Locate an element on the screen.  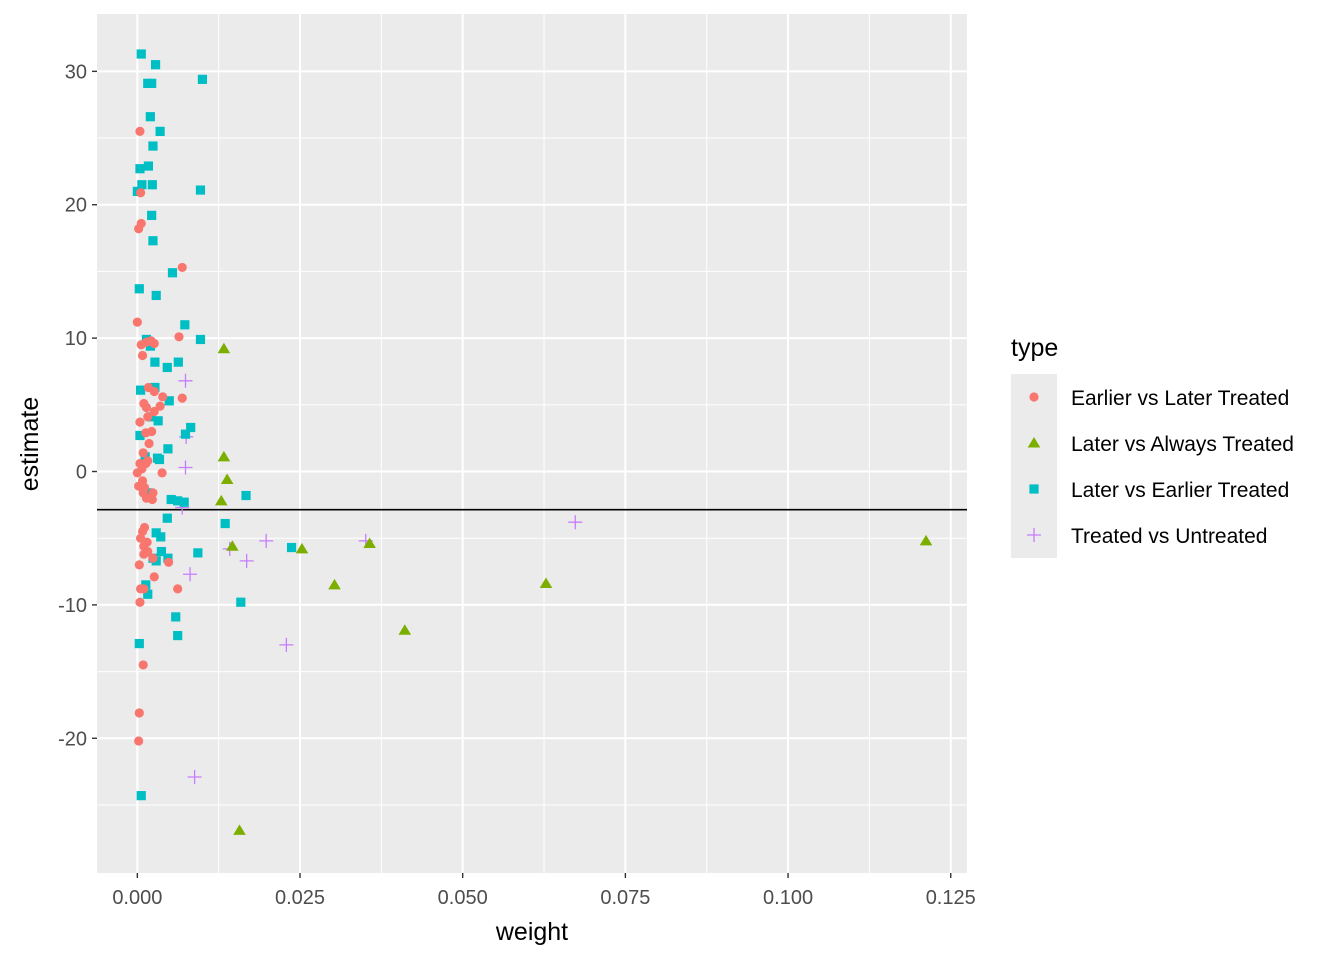
y-tick-label: 20 is located at coordinates (76, 206).